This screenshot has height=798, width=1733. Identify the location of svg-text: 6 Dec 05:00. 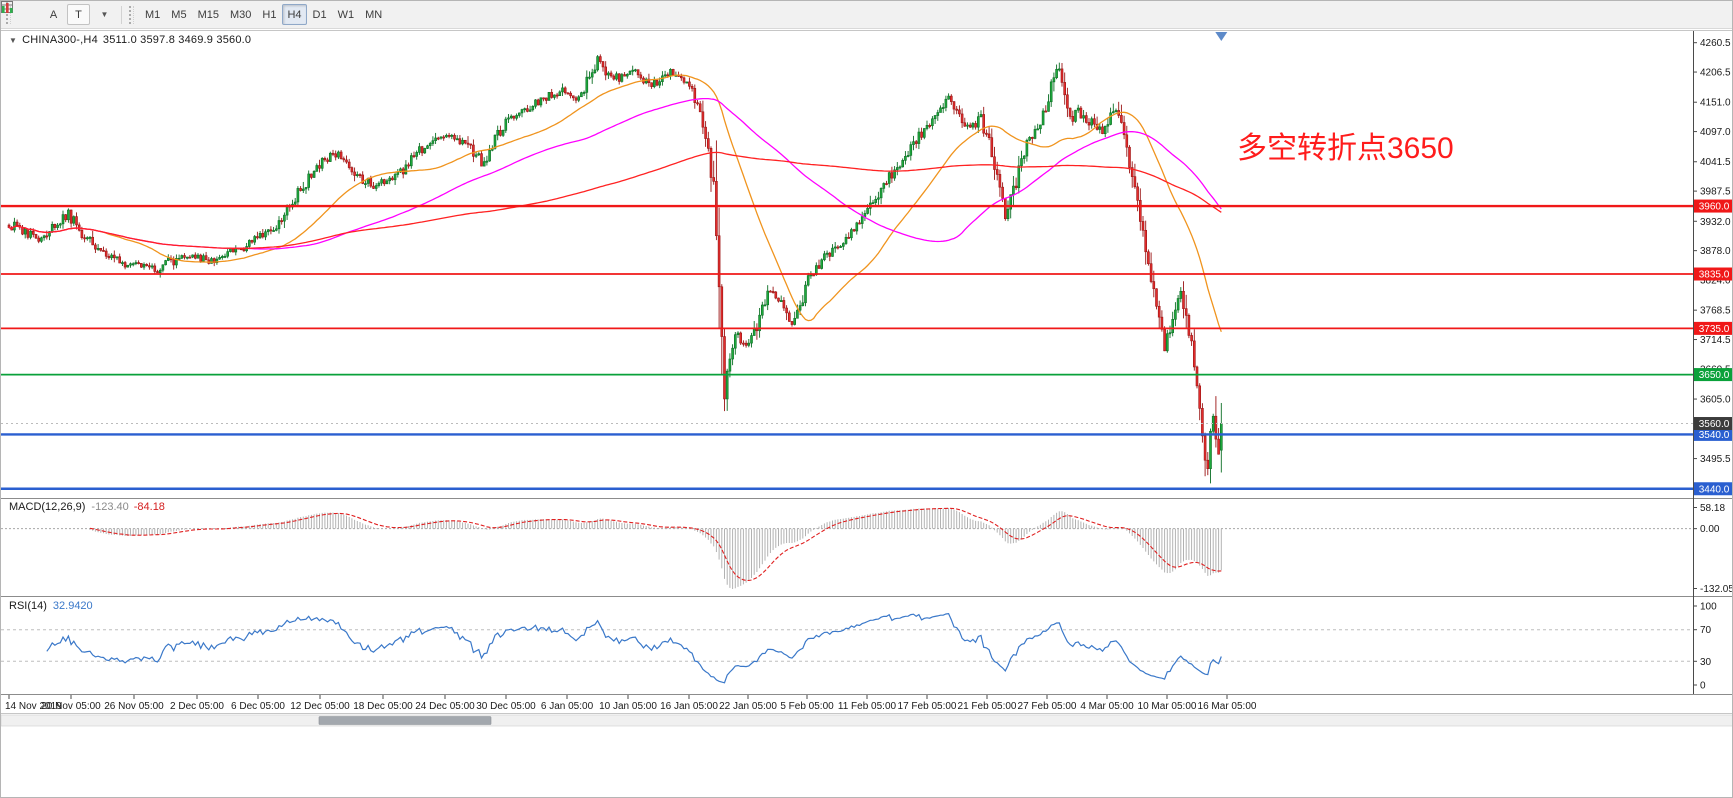
(258, 706).